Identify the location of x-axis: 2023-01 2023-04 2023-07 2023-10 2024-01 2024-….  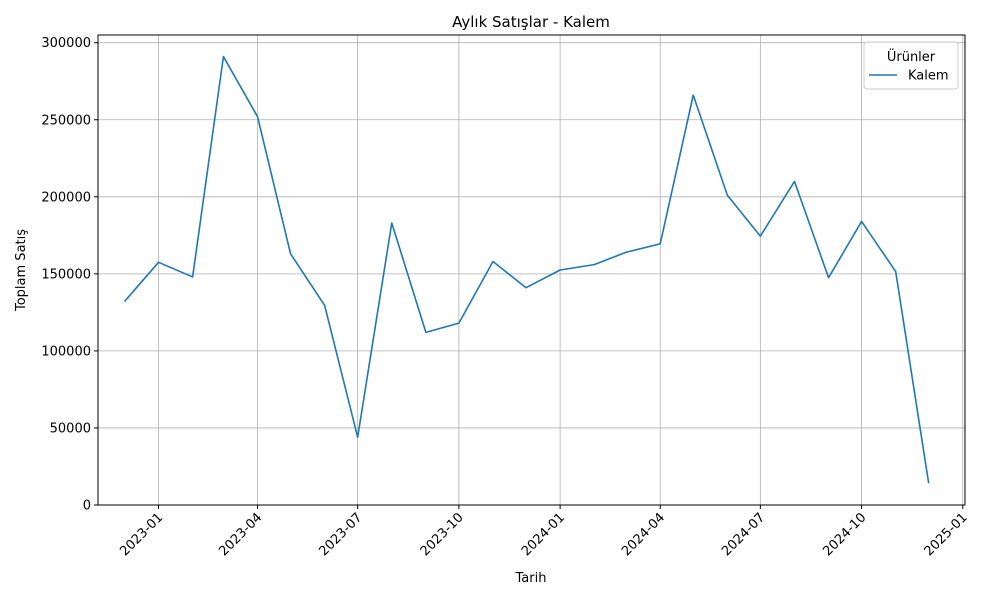
(544, 532).